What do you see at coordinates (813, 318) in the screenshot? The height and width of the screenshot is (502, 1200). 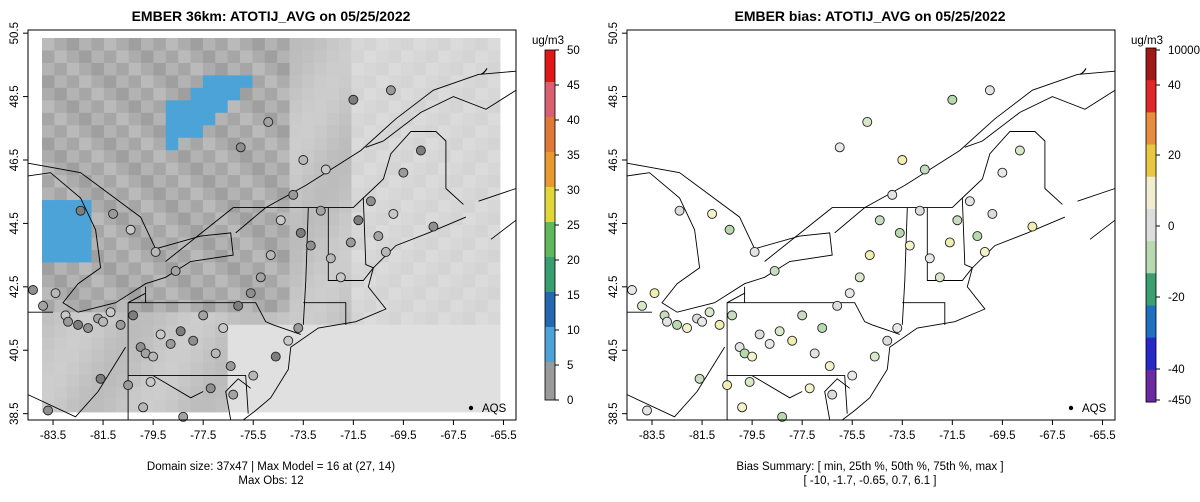 I see `border-line` at bounding box center [813, 318].